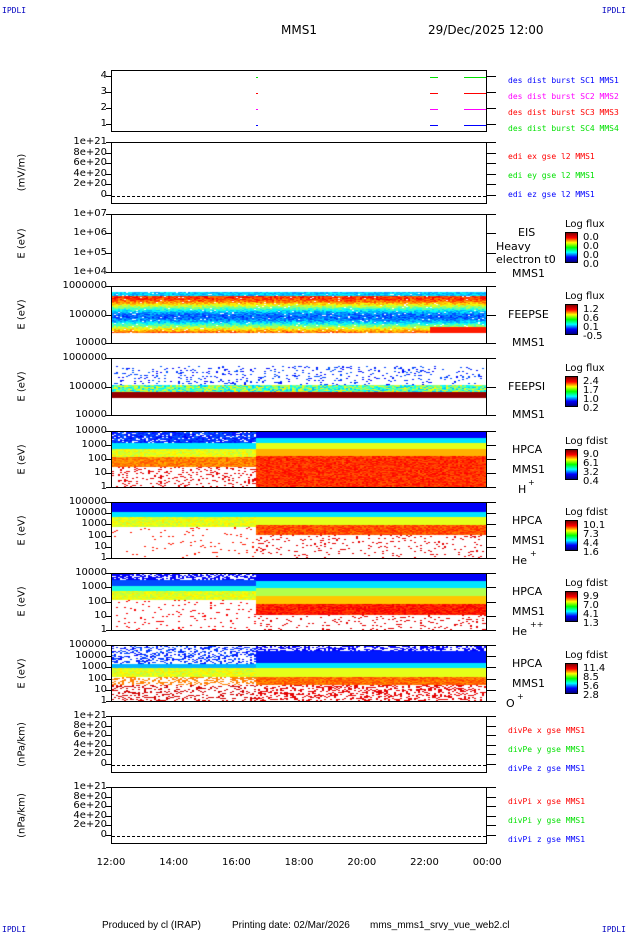 This screenshot has width=630, height=934. I want to click on legend-entry: divPi y gse MMS1, so click(547, 820).